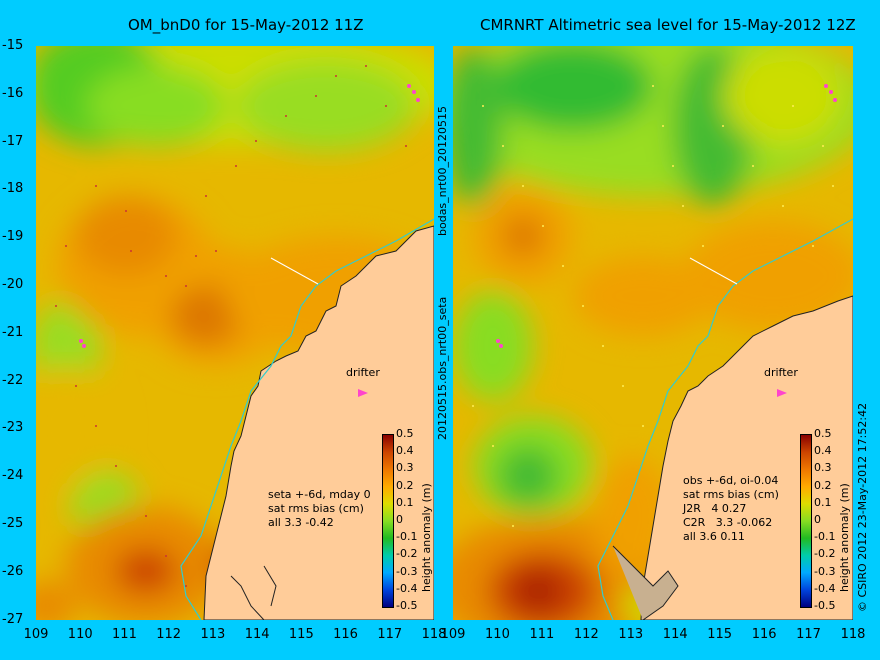 The image size is (880, 660). Describe the element at coordinates (13, 93) in the screenshot. I see `y-tick-label: -16` at that location.